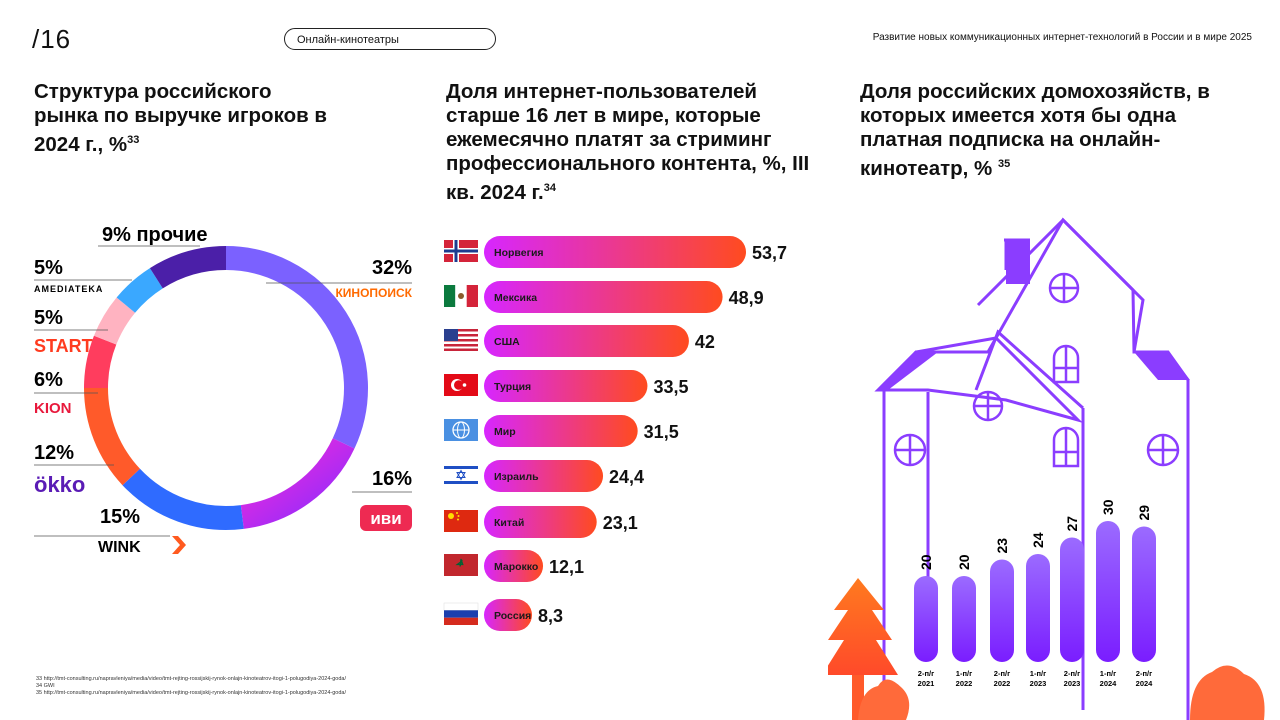 This screenshot has height=720, width=1280. I want to click on amediateka-logo: AMEDIATEKA, so click(68, 289).